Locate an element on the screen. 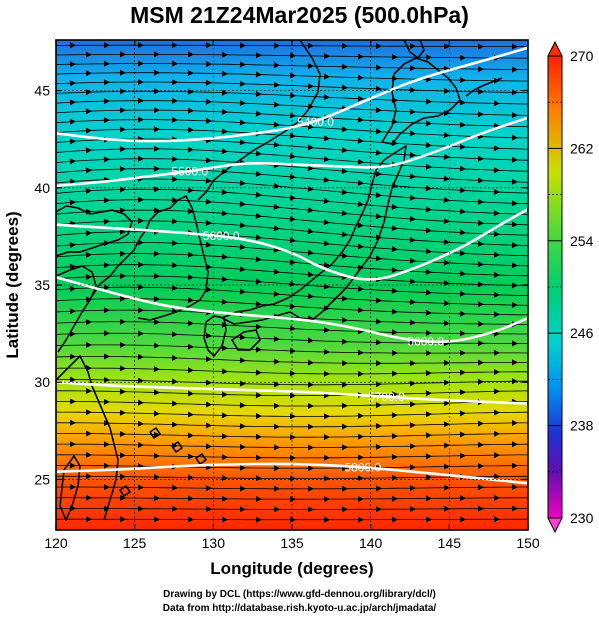 The image size is (599, 625). height-contour-label: 5800.0 is located at coordinates (362, 467).